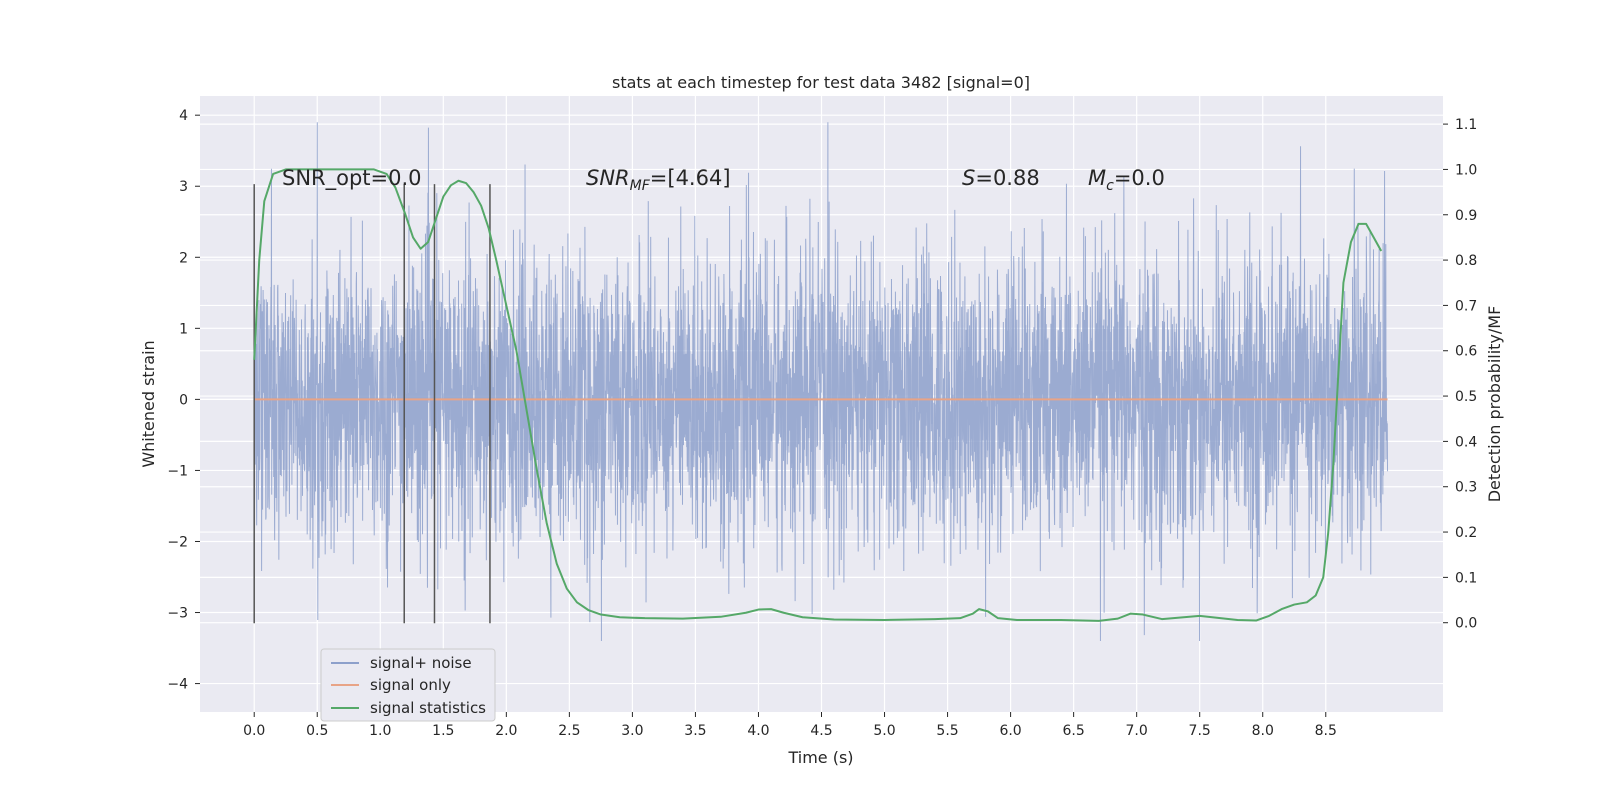 This screenshot has width=1600, height=800. I want to click on y-tick-label: −3, so click(177, 614).